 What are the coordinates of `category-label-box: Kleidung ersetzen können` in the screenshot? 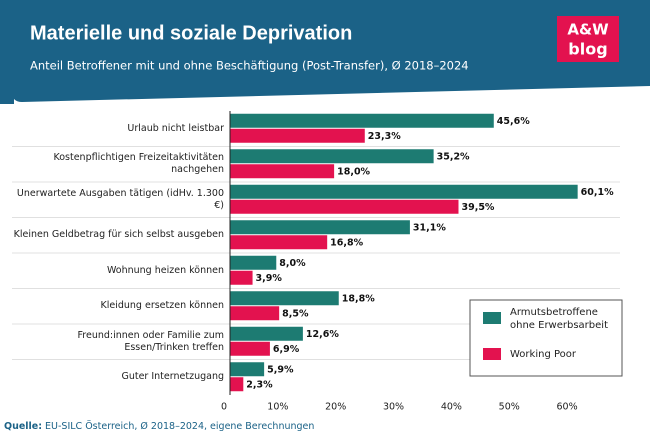 It's located at (162, 306).